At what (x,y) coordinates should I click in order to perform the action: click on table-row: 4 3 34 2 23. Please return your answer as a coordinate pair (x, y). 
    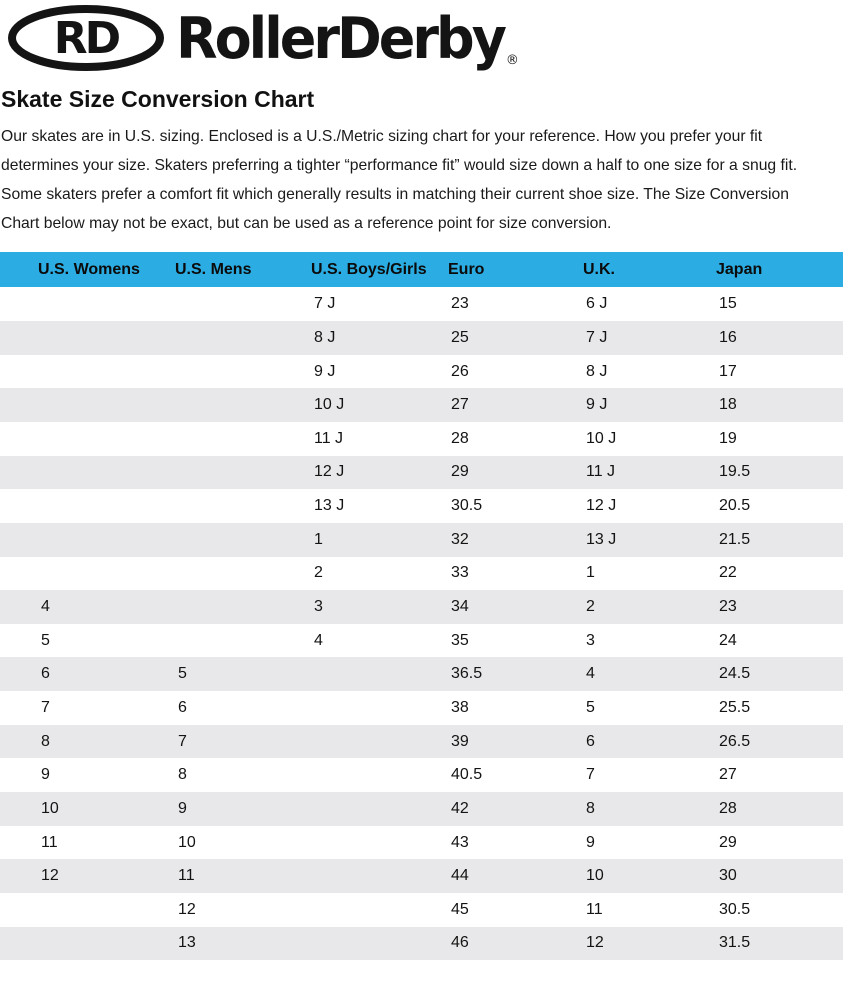
    Looking at the image, I should click on (421, 607).